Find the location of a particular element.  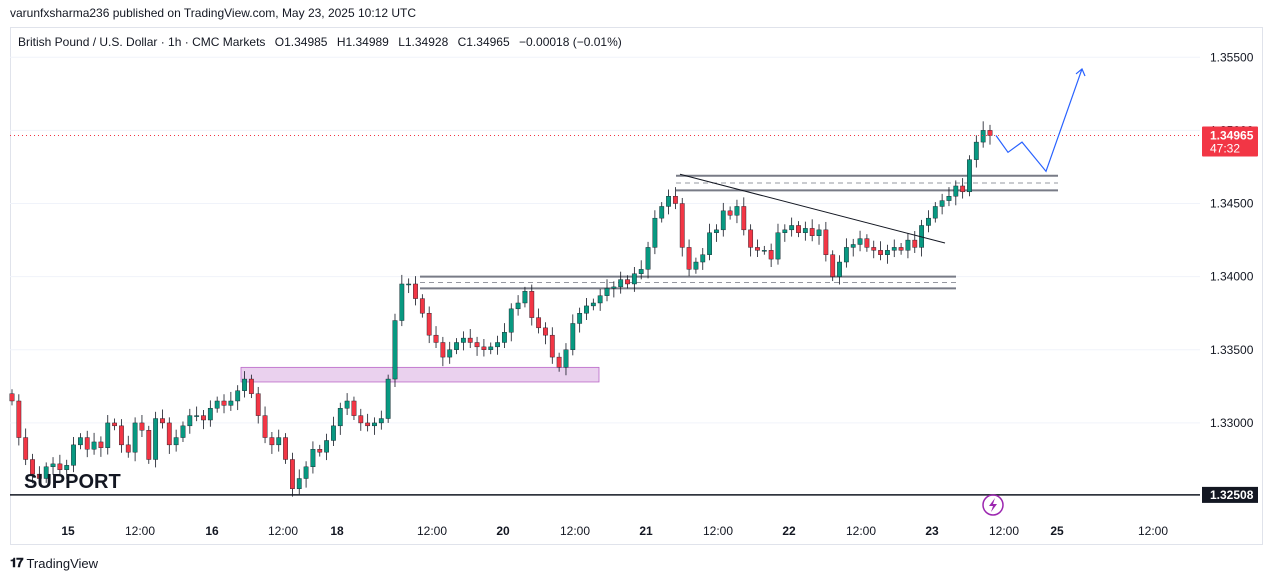

legend-open: O1.34985 is located at coordinates (301, 42).